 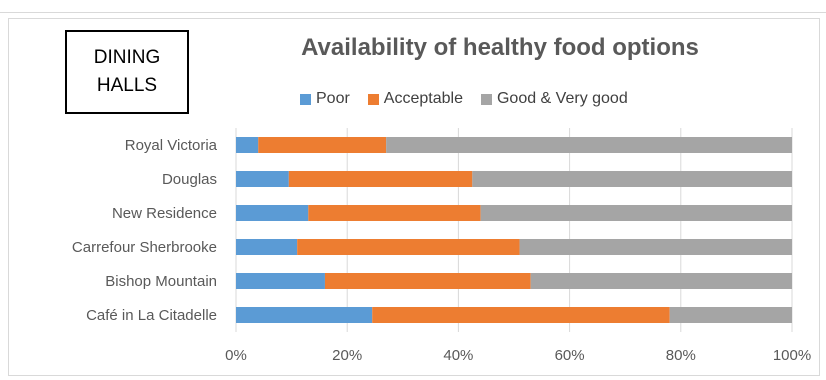 I want to click on chart-title: Availability of healthy food options, so click(x=500, y=47).